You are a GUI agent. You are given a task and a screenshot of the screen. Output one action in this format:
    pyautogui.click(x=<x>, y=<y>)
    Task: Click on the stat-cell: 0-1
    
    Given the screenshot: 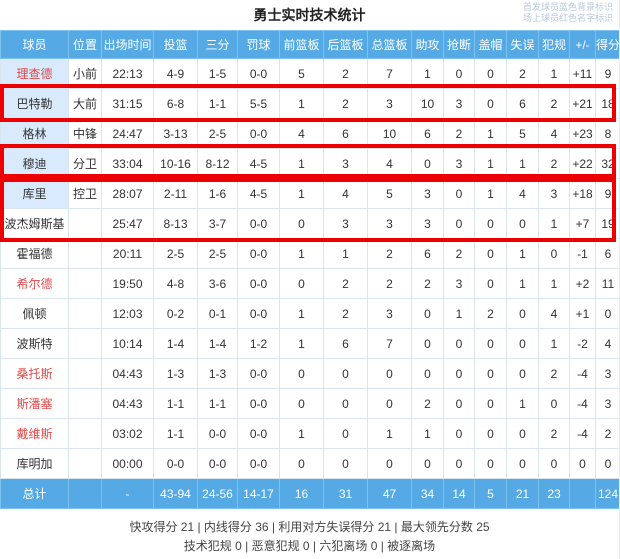 What is the action you would take?
    pyautogui.click(x=217, y=313)
    